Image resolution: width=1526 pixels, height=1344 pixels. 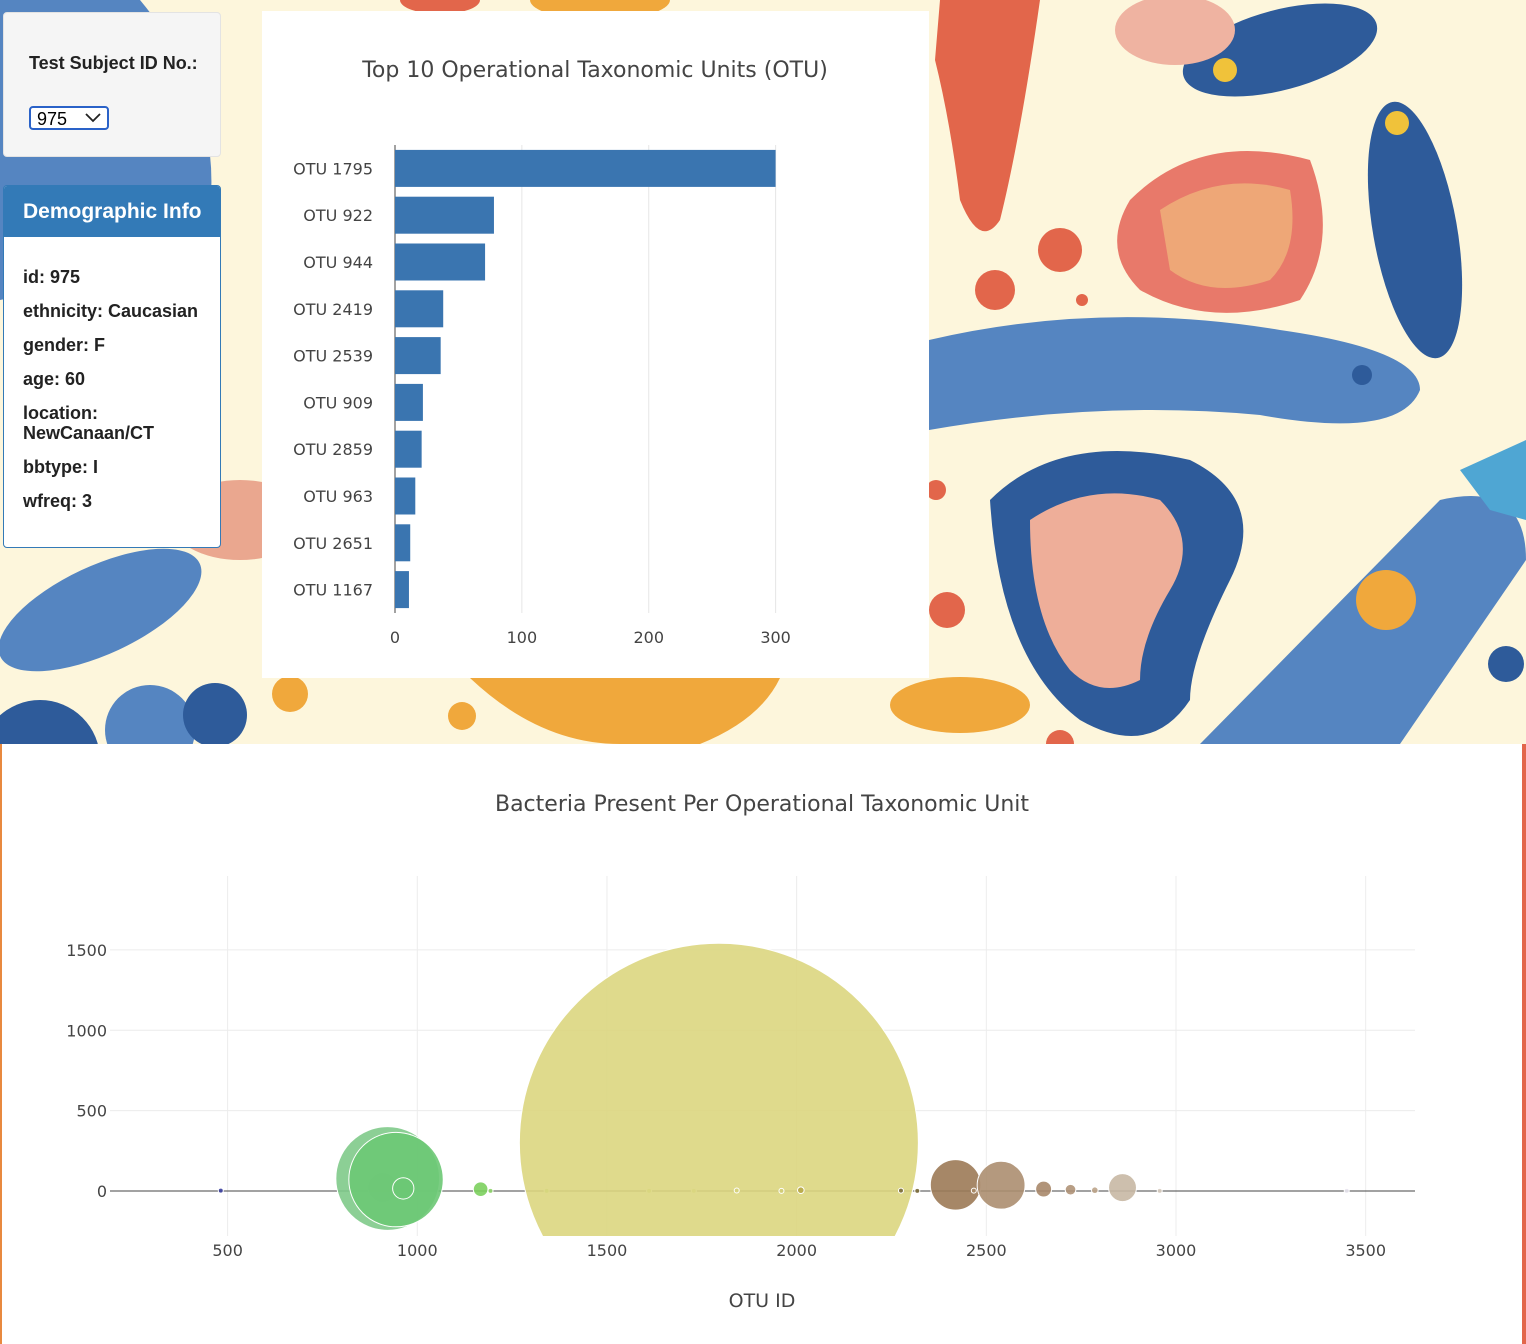 I want to click on bar-chart-category-label: OTU 944, so click(x=338, y=262).